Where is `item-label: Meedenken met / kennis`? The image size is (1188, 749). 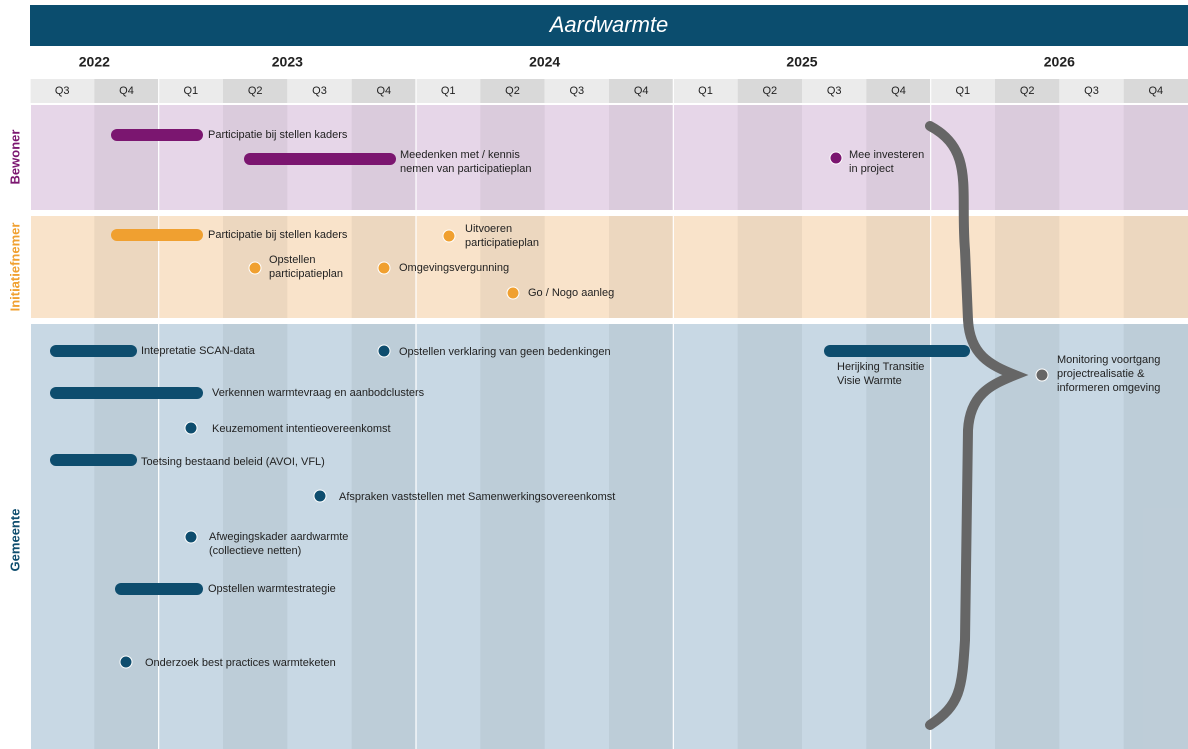
item-label: Meedenken met / kennis is located at coordinates (460, 155).